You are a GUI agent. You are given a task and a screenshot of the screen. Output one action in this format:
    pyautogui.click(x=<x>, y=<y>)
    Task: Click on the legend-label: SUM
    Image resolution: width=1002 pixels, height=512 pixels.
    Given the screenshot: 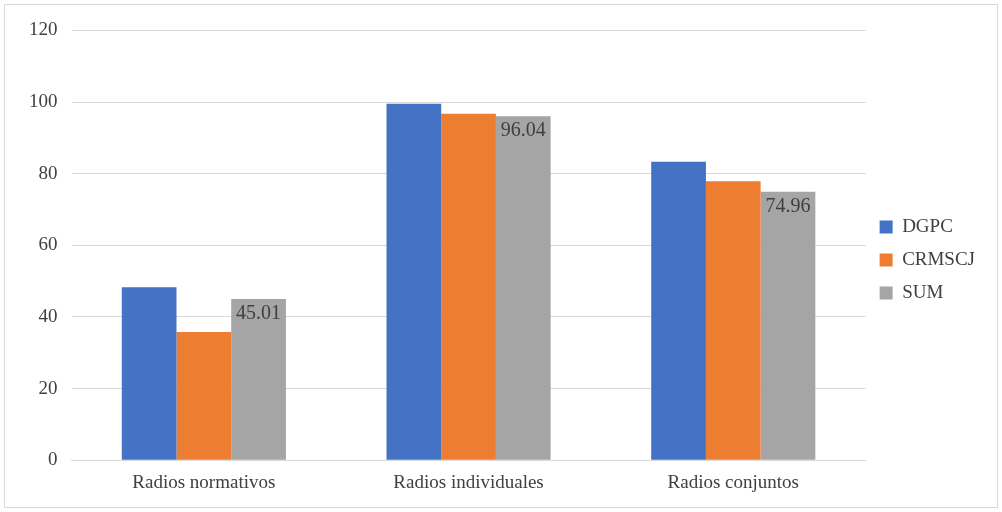 What is the action you would take?
    pyautogui.click(x=923, y=291)
    